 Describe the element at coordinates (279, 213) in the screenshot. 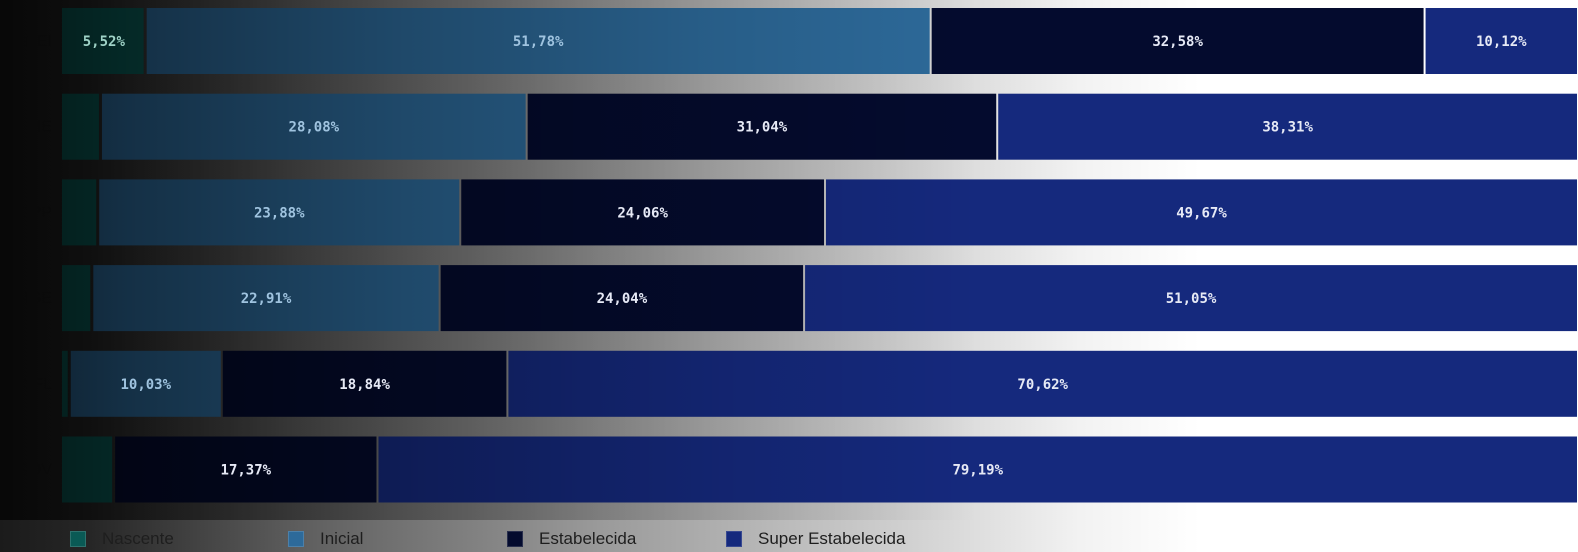

I see `data-label-epp-inicial: 23,88%` at that location.